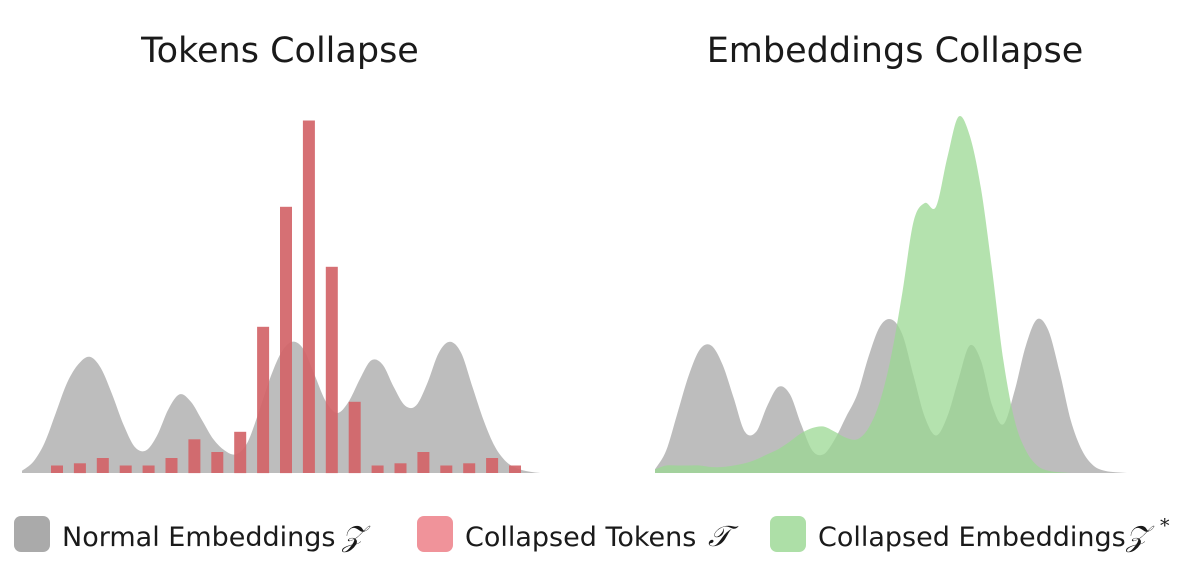  What do you see at coordinates (972, 537) in the screenshot?
I see `legend-label-collapsed: Collapsed Embeddings` at bounding box center [972, 537].